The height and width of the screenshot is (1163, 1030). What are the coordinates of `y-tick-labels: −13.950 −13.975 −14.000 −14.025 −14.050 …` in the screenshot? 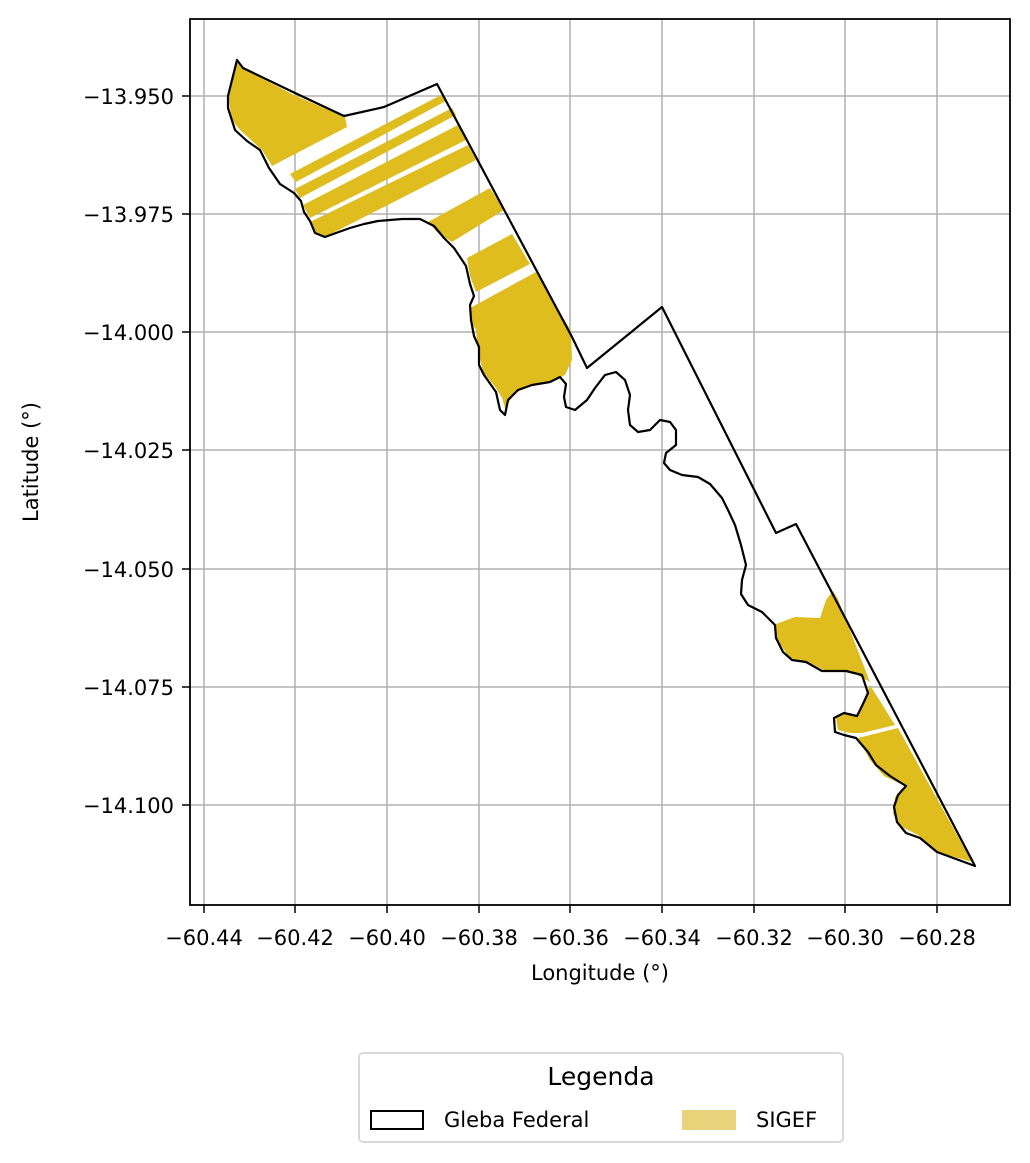 It's located at (128, 451).